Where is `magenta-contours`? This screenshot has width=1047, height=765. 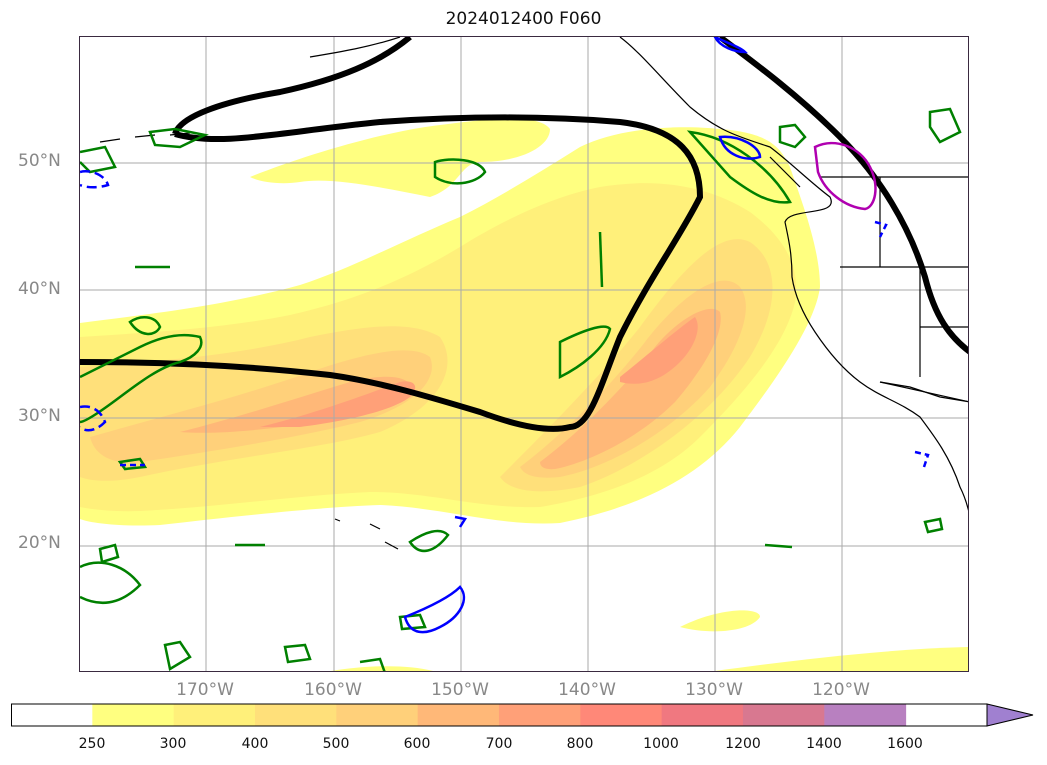 magenta-contours is located at coordinates (845, 176).